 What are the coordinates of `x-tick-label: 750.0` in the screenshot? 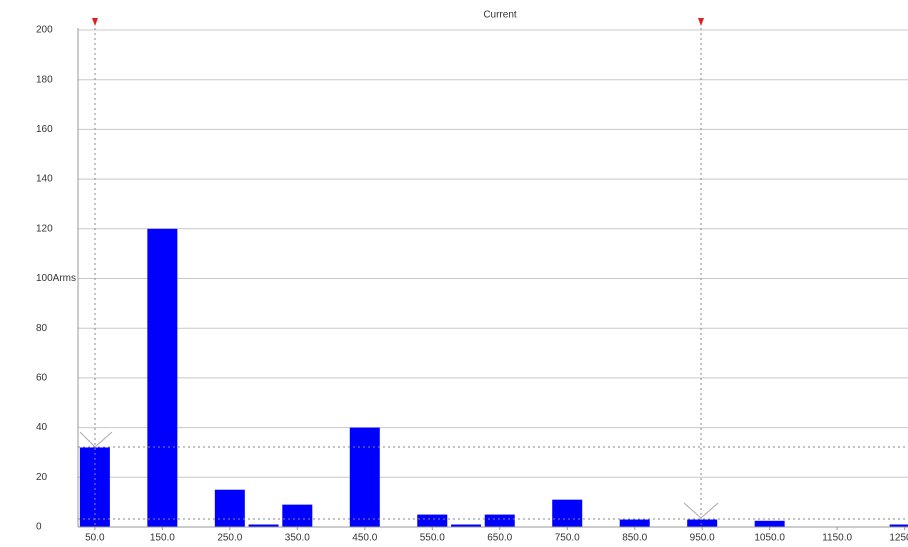 It's located at (567, 538).